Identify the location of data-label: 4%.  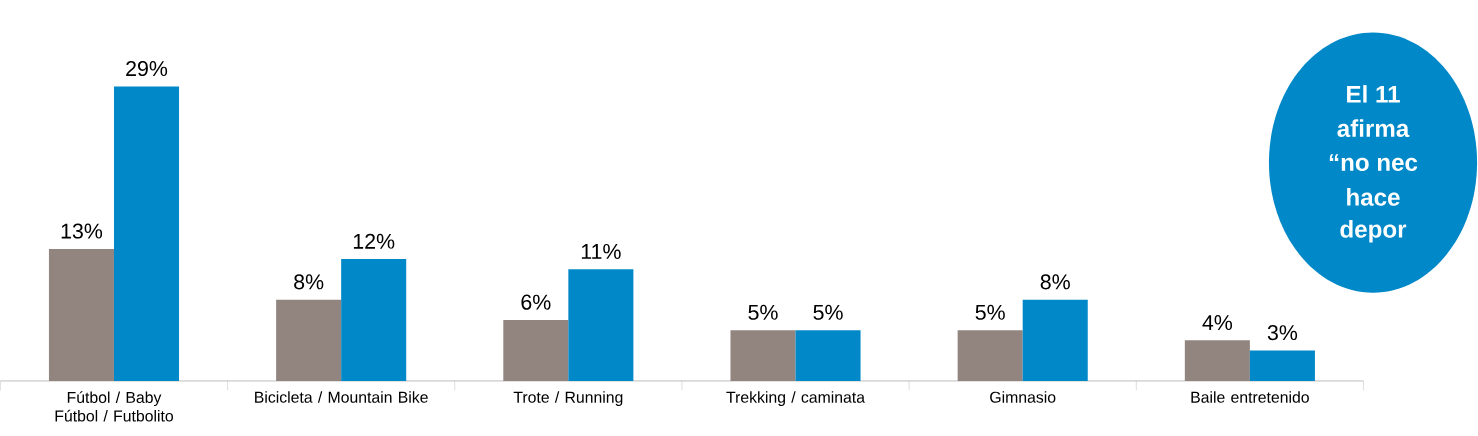
(1217, 323).